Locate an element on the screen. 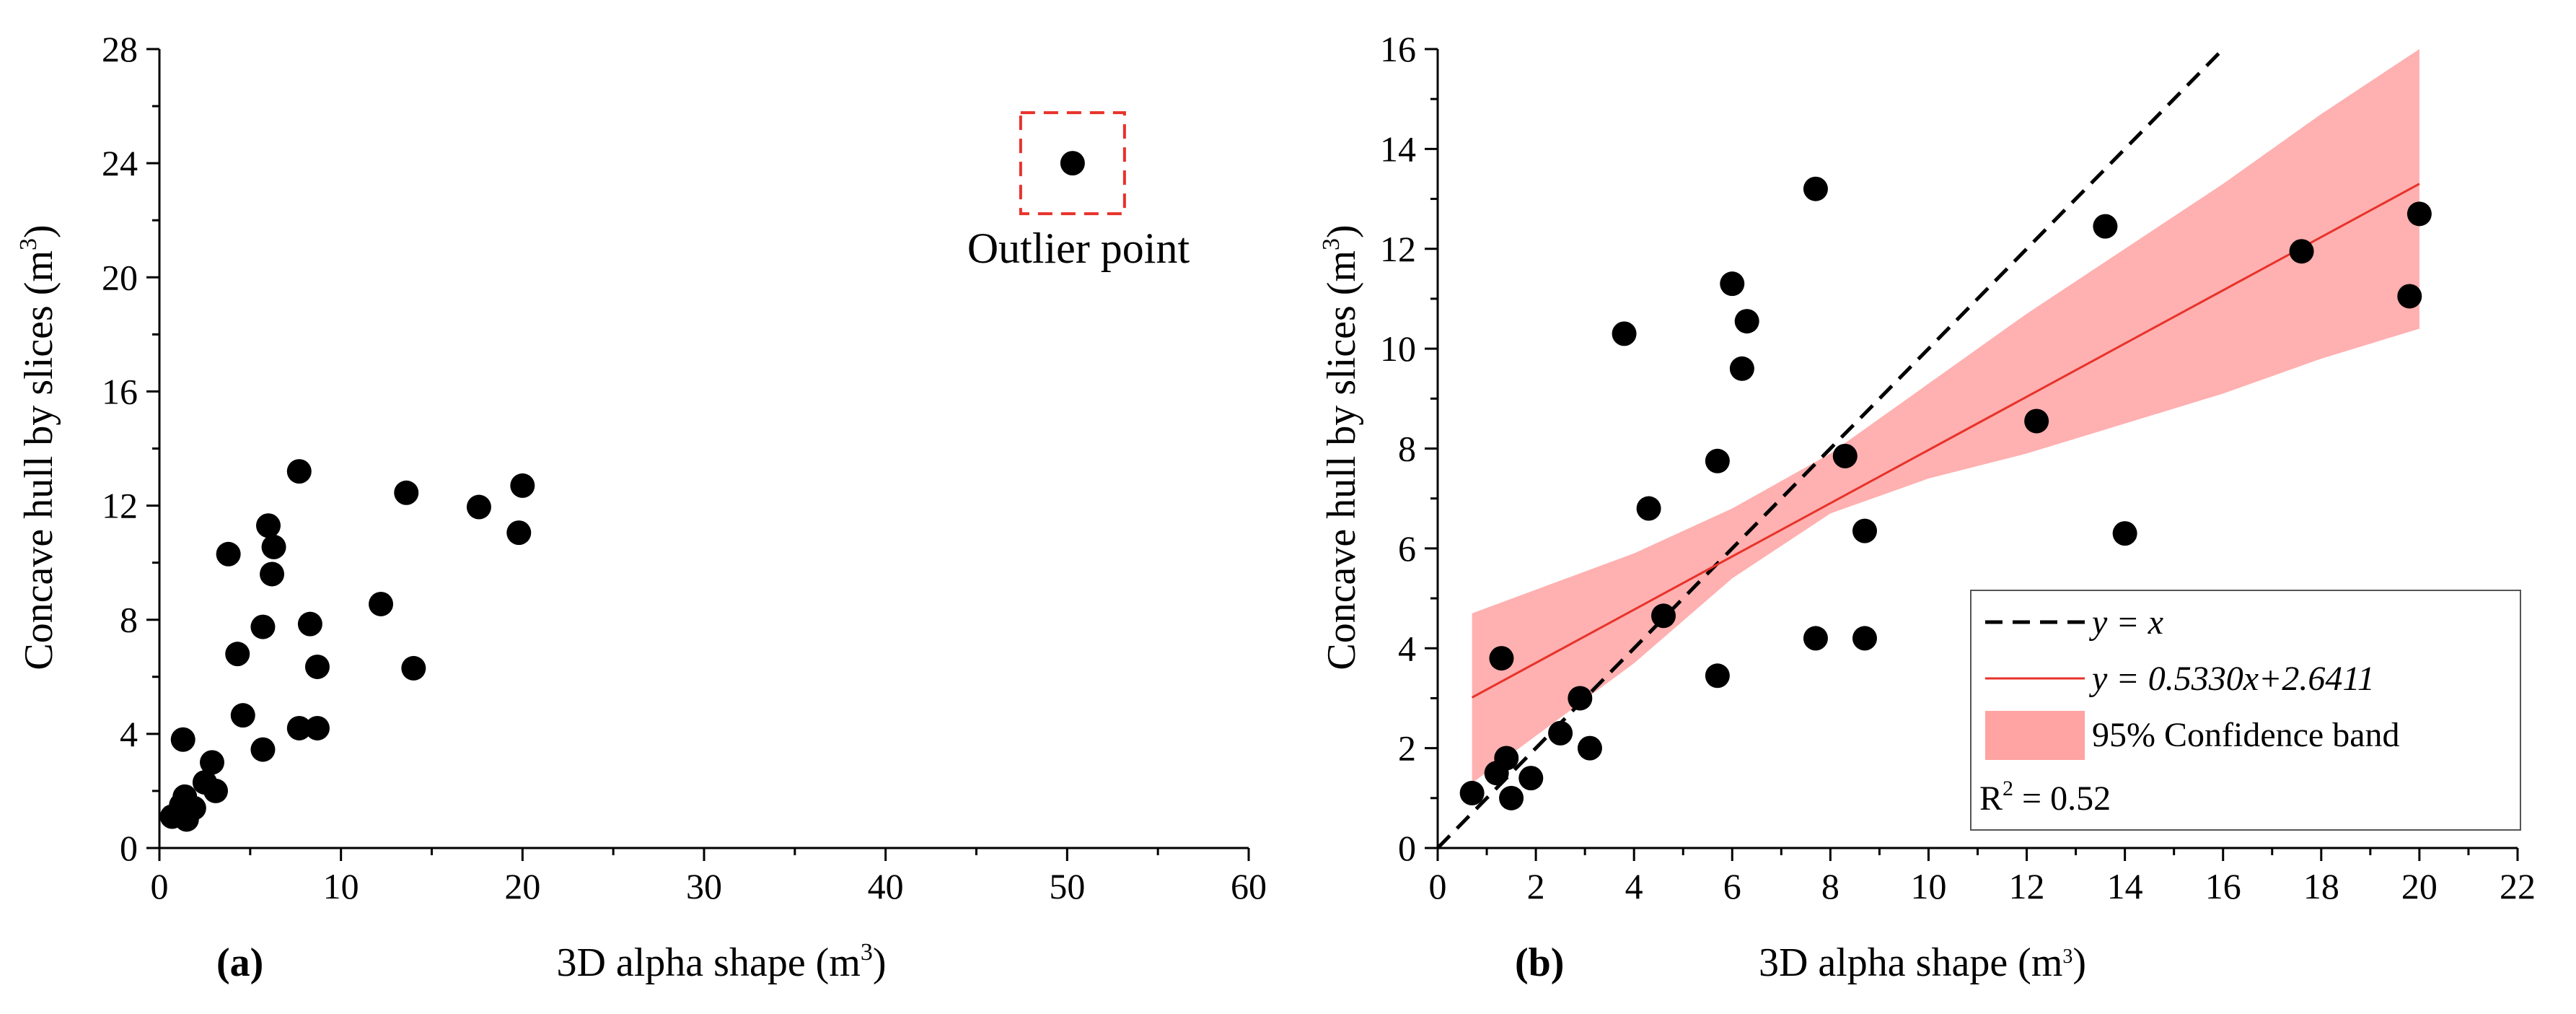  outlier-annotation: Outlier point is located at coordinates (1078, 248).